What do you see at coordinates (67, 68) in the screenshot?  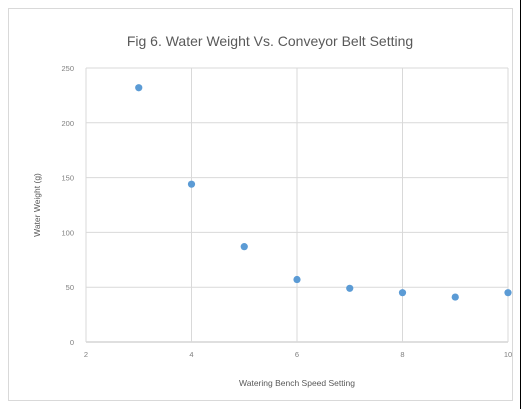 I see `y-tick-label: 250` at bounding box center [67, 68].